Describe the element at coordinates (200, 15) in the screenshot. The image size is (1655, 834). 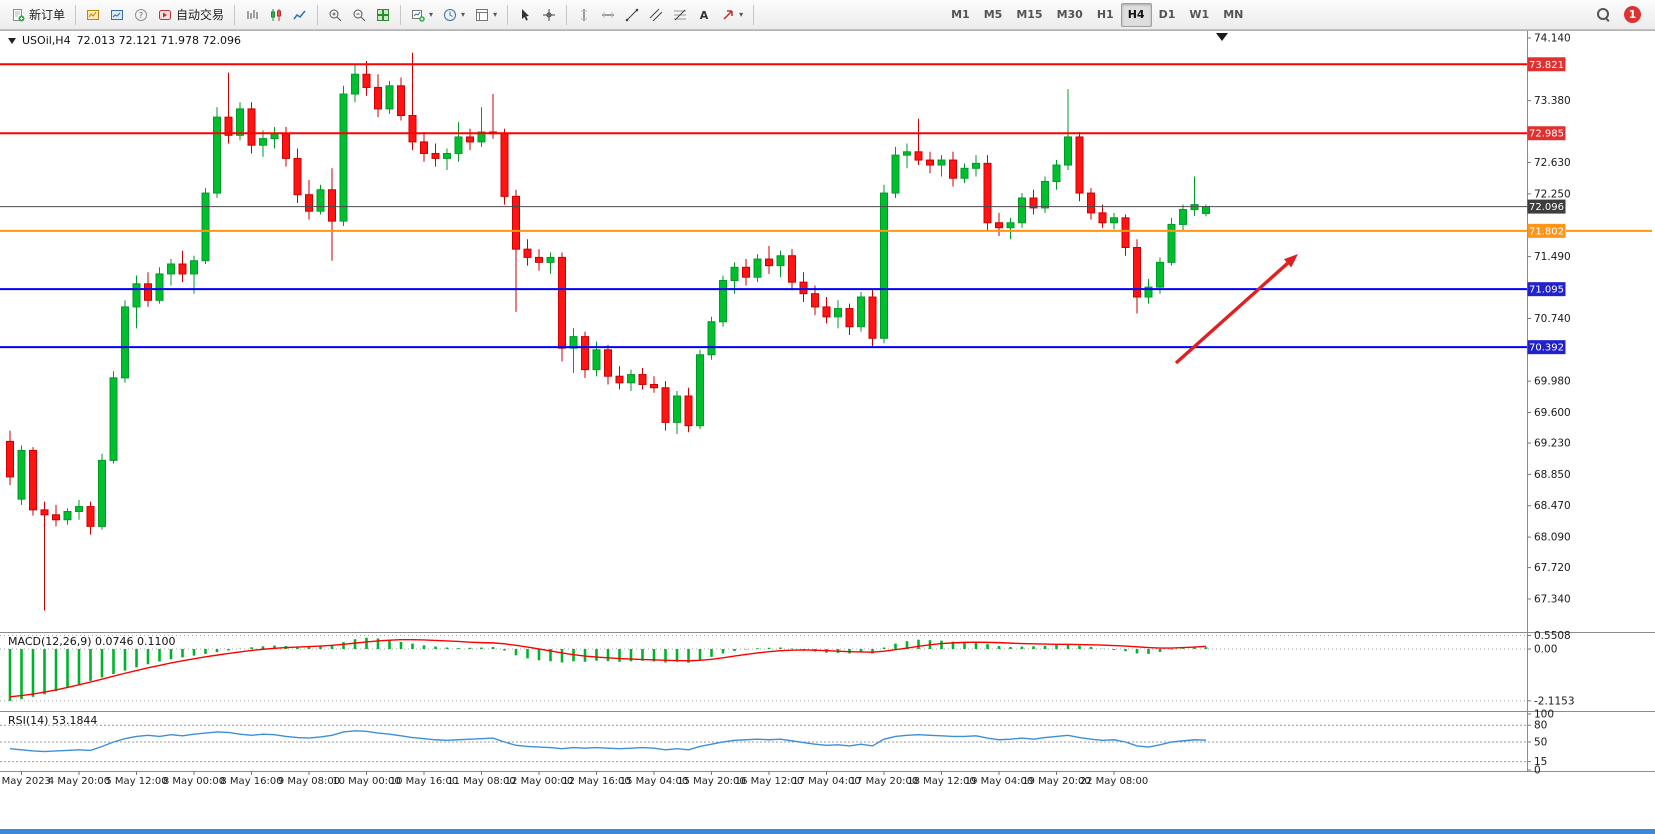
I see `auto-trading-label: 自动交易` at that location.